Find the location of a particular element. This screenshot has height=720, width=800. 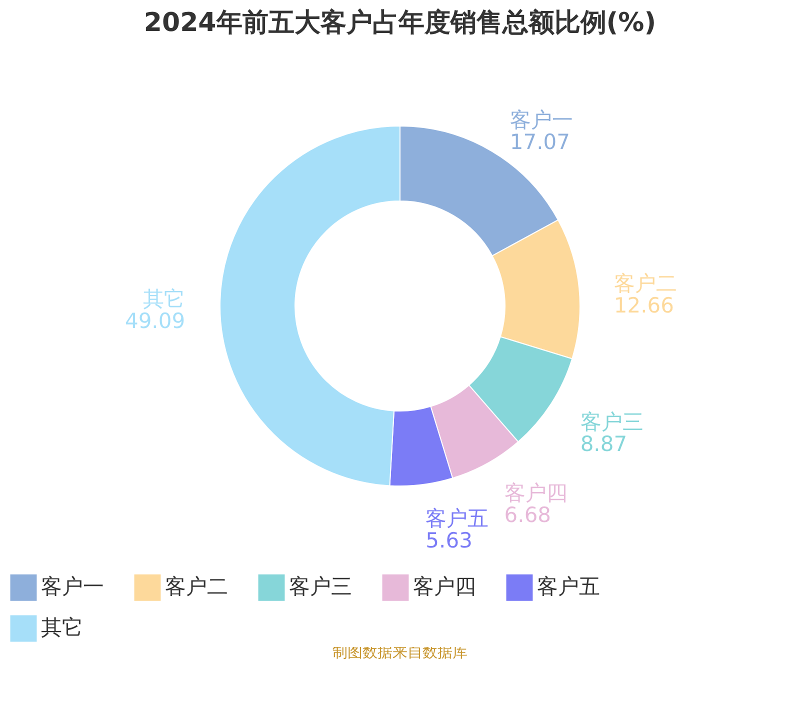

legend-label: 客户二 is located at coordinates (196, 586).